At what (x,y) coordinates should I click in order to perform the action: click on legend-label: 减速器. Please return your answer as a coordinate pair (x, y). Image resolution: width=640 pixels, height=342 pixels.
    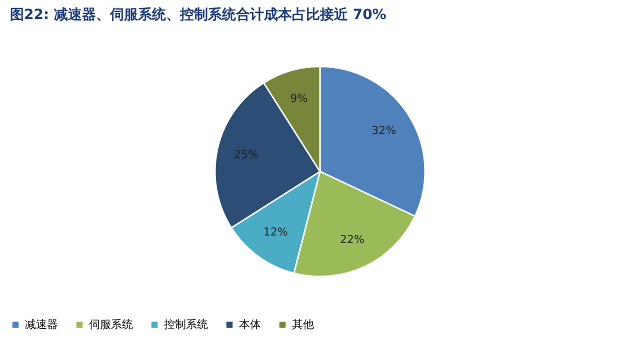
    Looking at the image, I should click on (41, 324).